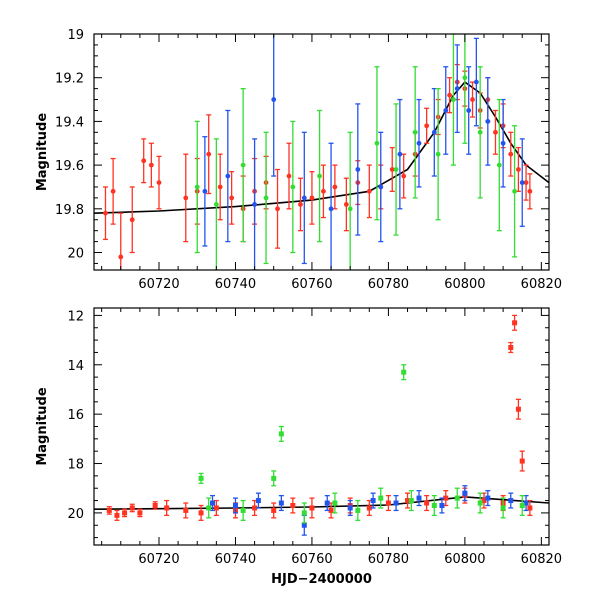  Describe the element at coordinates (75, 415) in the screenshot. I see `y-tick-label: 16` at that location.